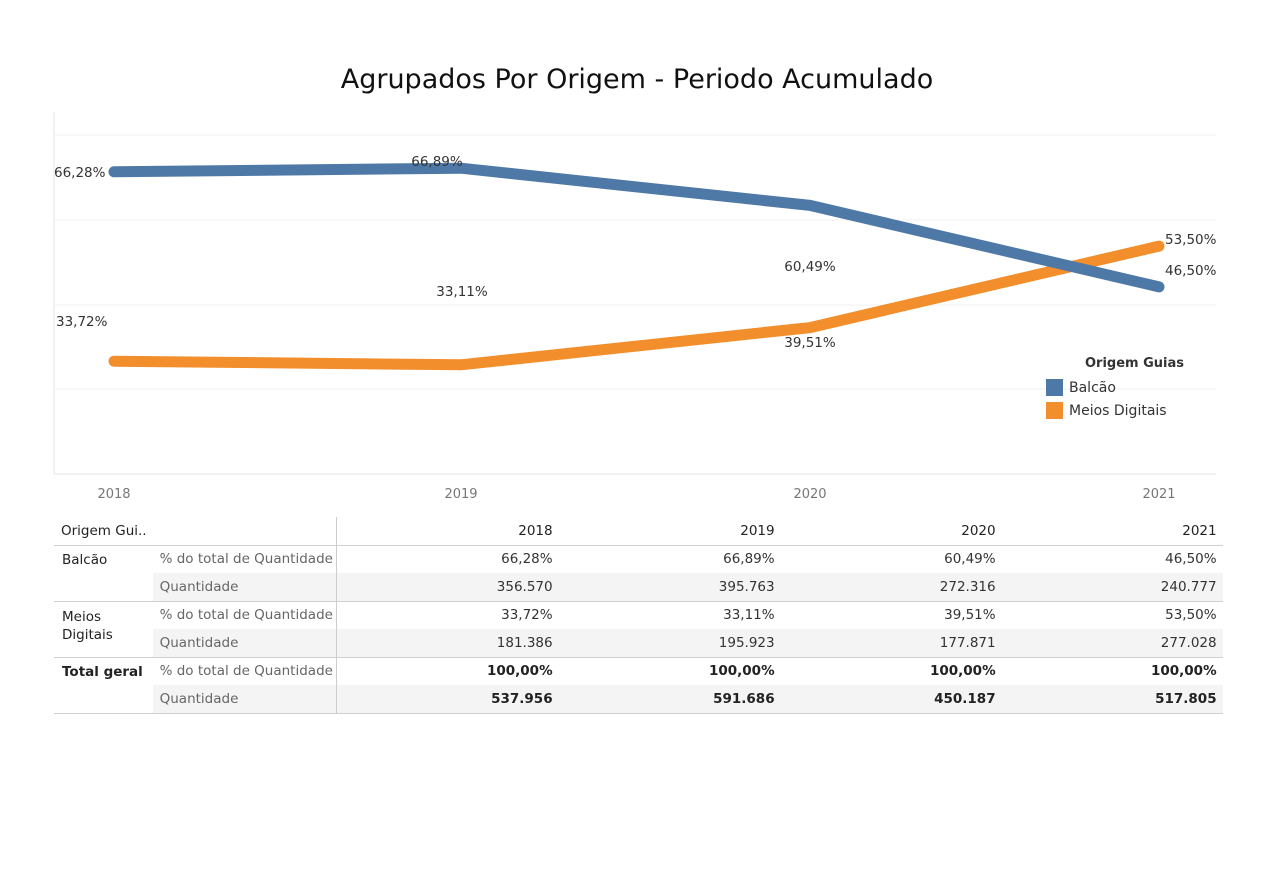 This screenshot has width=1274, height=890. What do you see at coordinates (810, 267) in the screenshot?
I see `data-label: 60,49%` at bounding box center [810, 267].